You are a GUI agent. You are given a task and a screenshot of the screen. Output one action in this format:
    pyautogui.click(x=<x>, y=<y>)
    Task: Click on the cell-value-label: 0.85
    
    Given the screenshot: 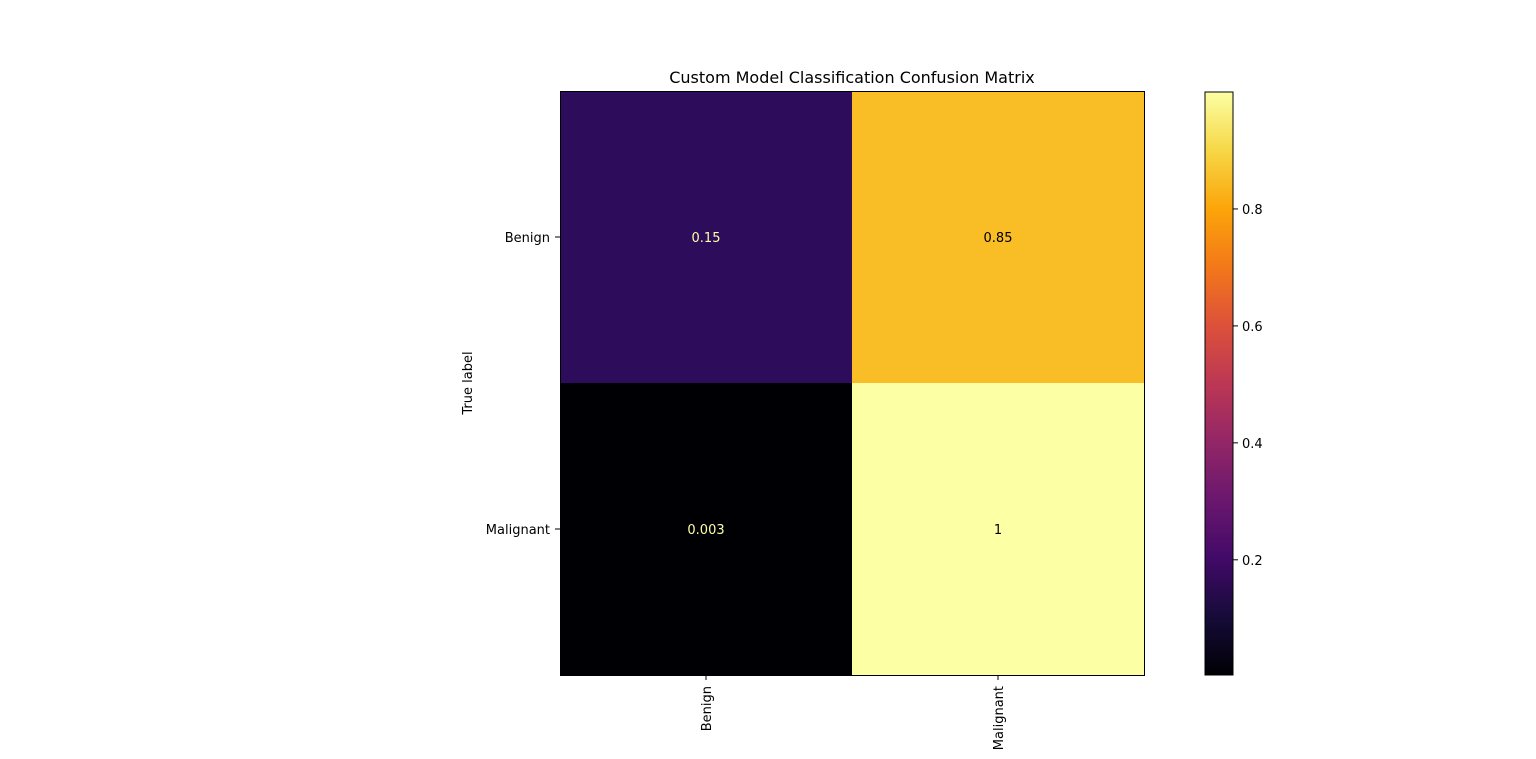 What is the action you would take?
    pyautogui.click(x=998, y=238)
    